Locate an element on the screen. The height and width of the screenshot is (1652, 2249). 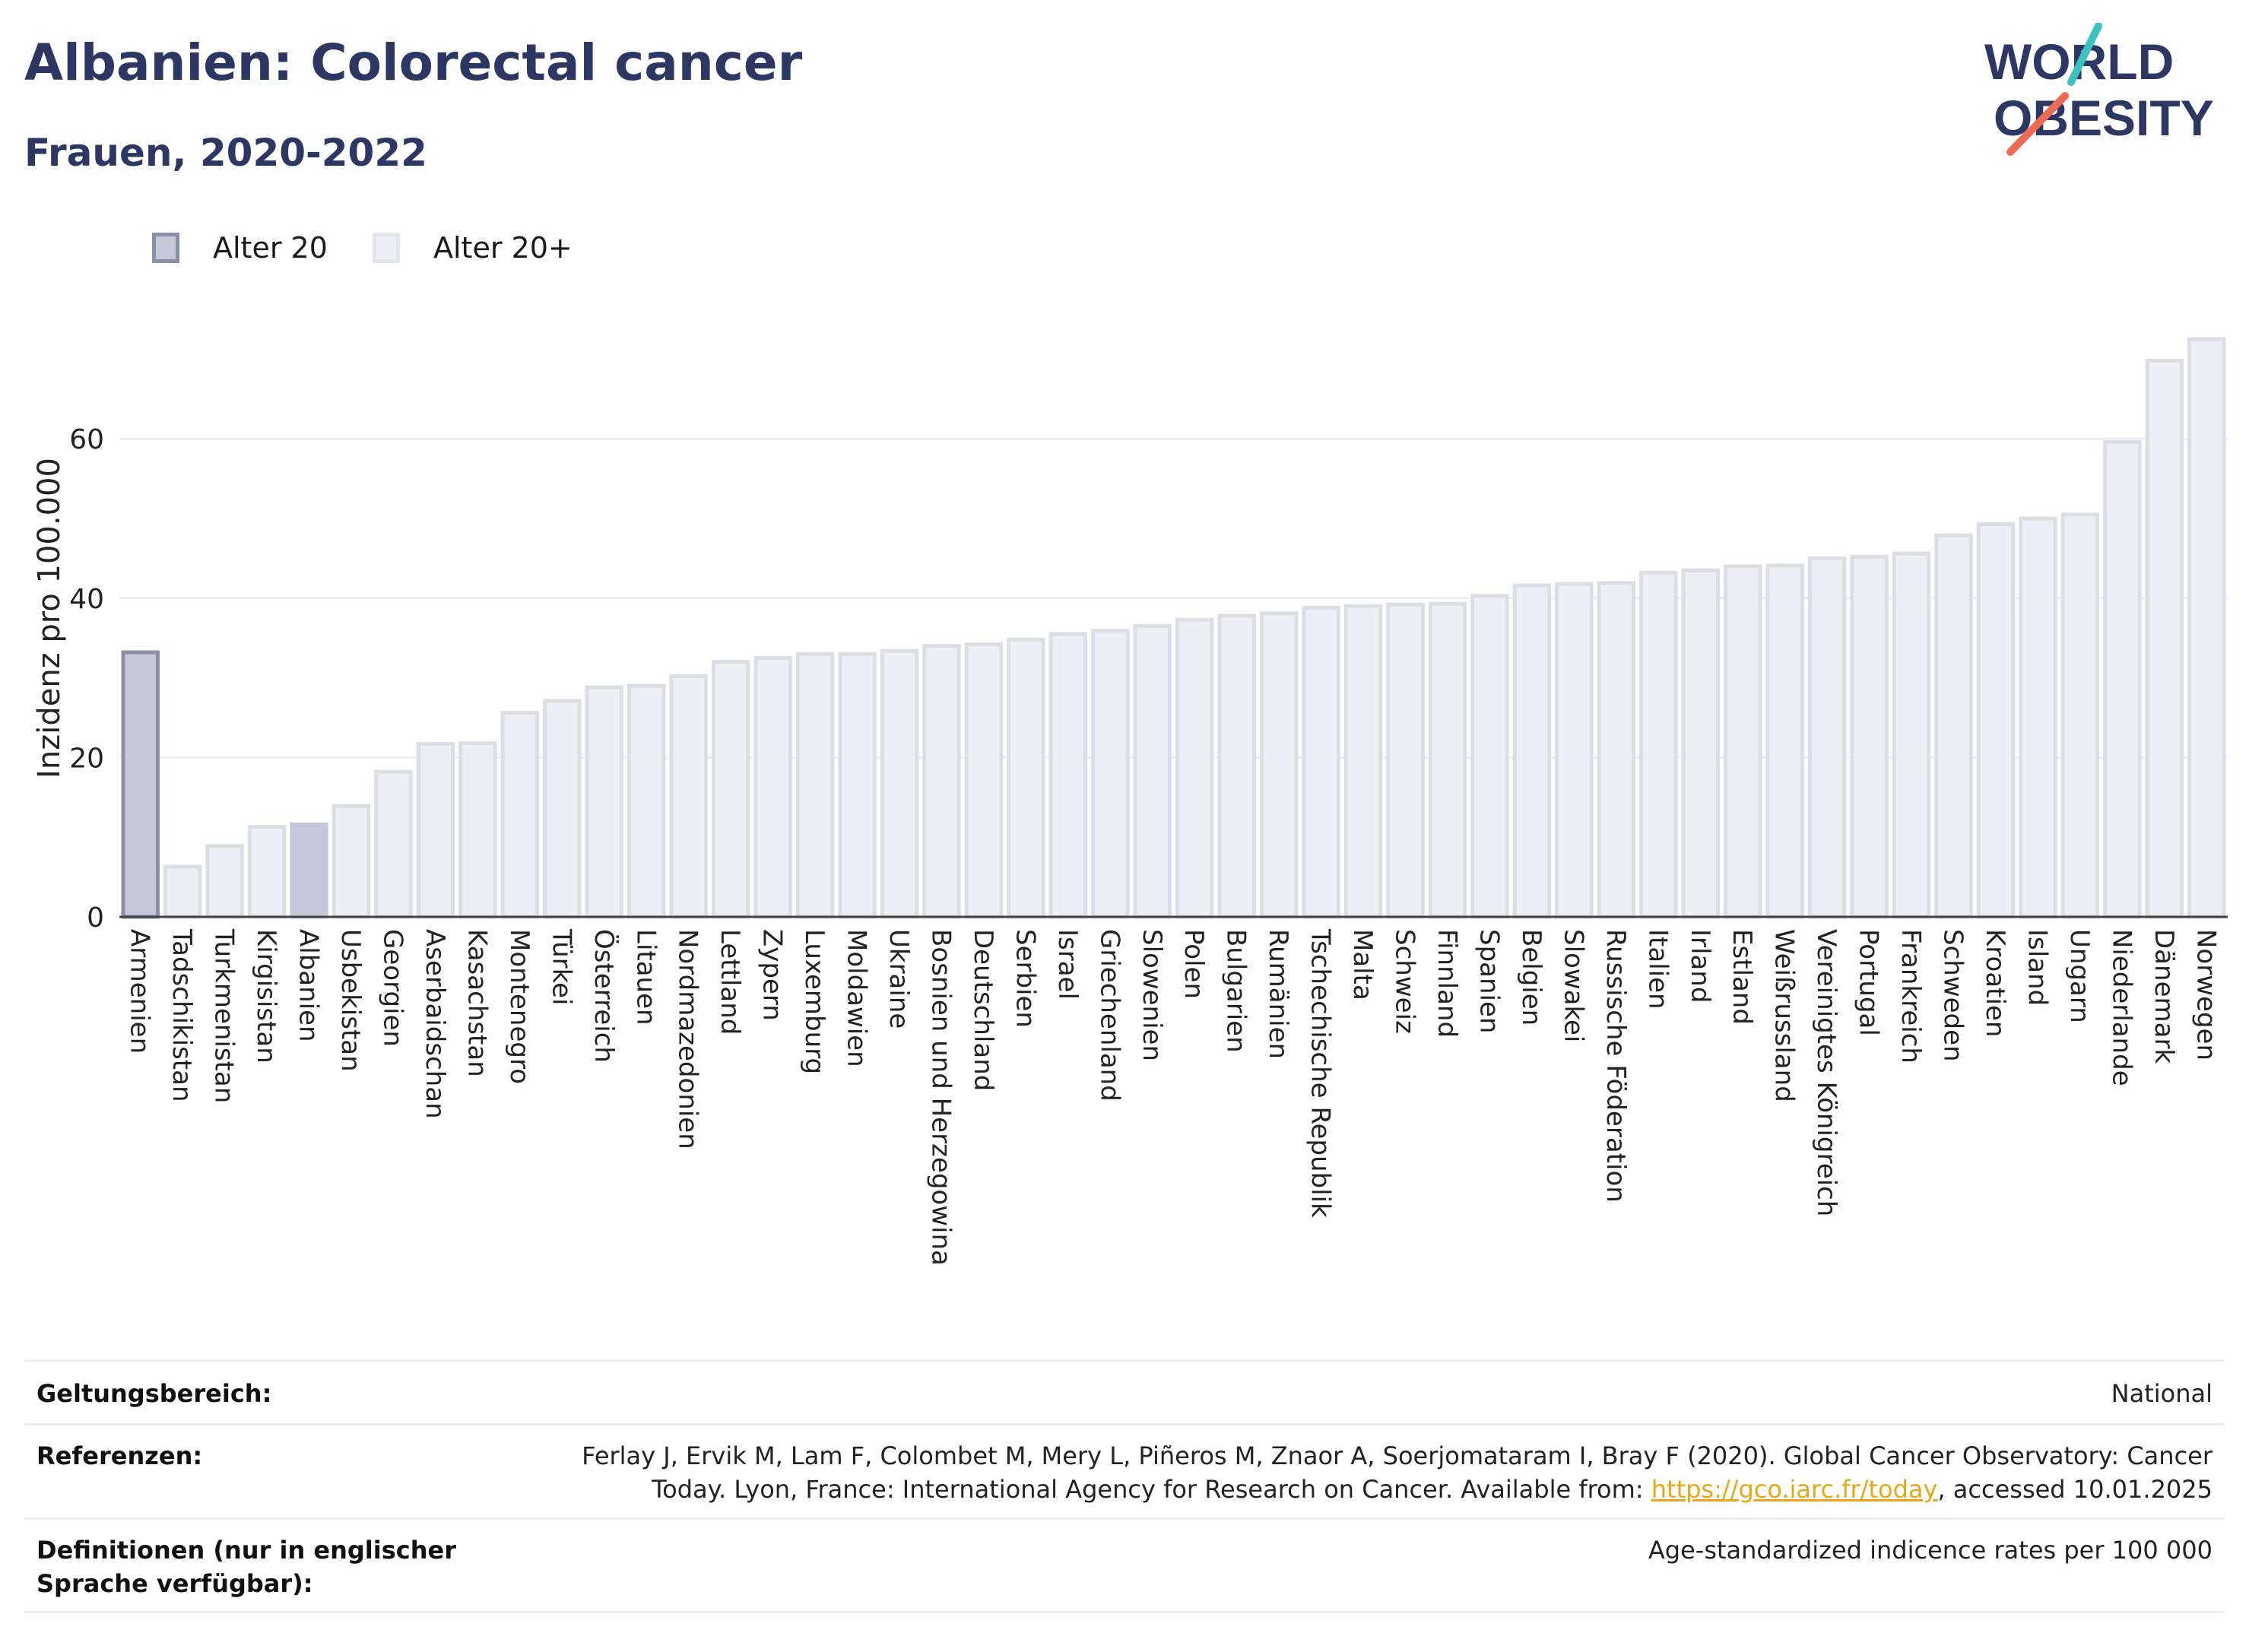
x-tick-label: Ungarn is located at coordinates (2079, 976).